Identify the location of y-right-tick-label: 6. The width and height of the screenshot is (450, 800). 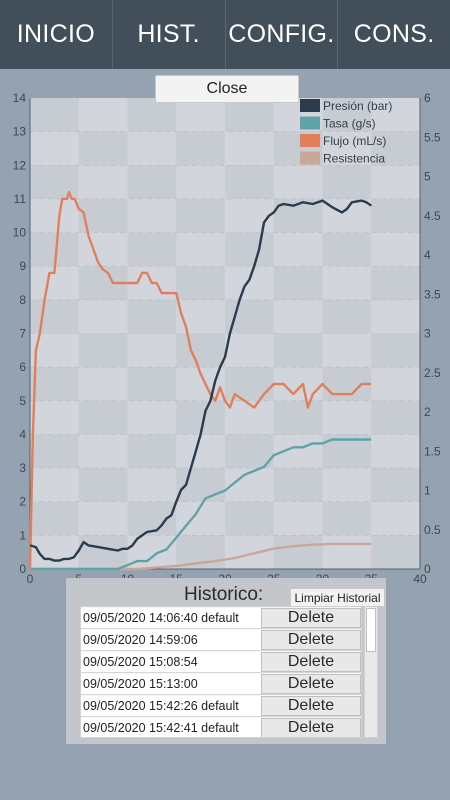
(427, 98).